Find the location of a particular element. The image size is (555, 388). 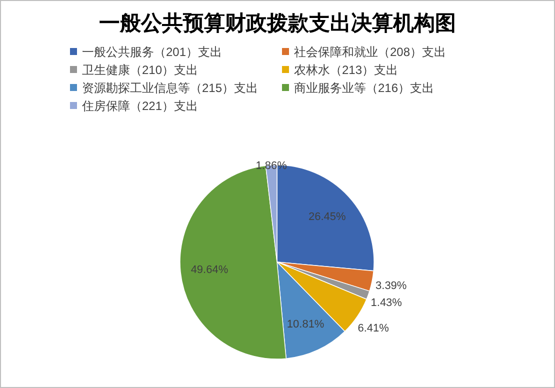

legend-label: 住房保障（221）支出 is located at coordinates (139, 106).